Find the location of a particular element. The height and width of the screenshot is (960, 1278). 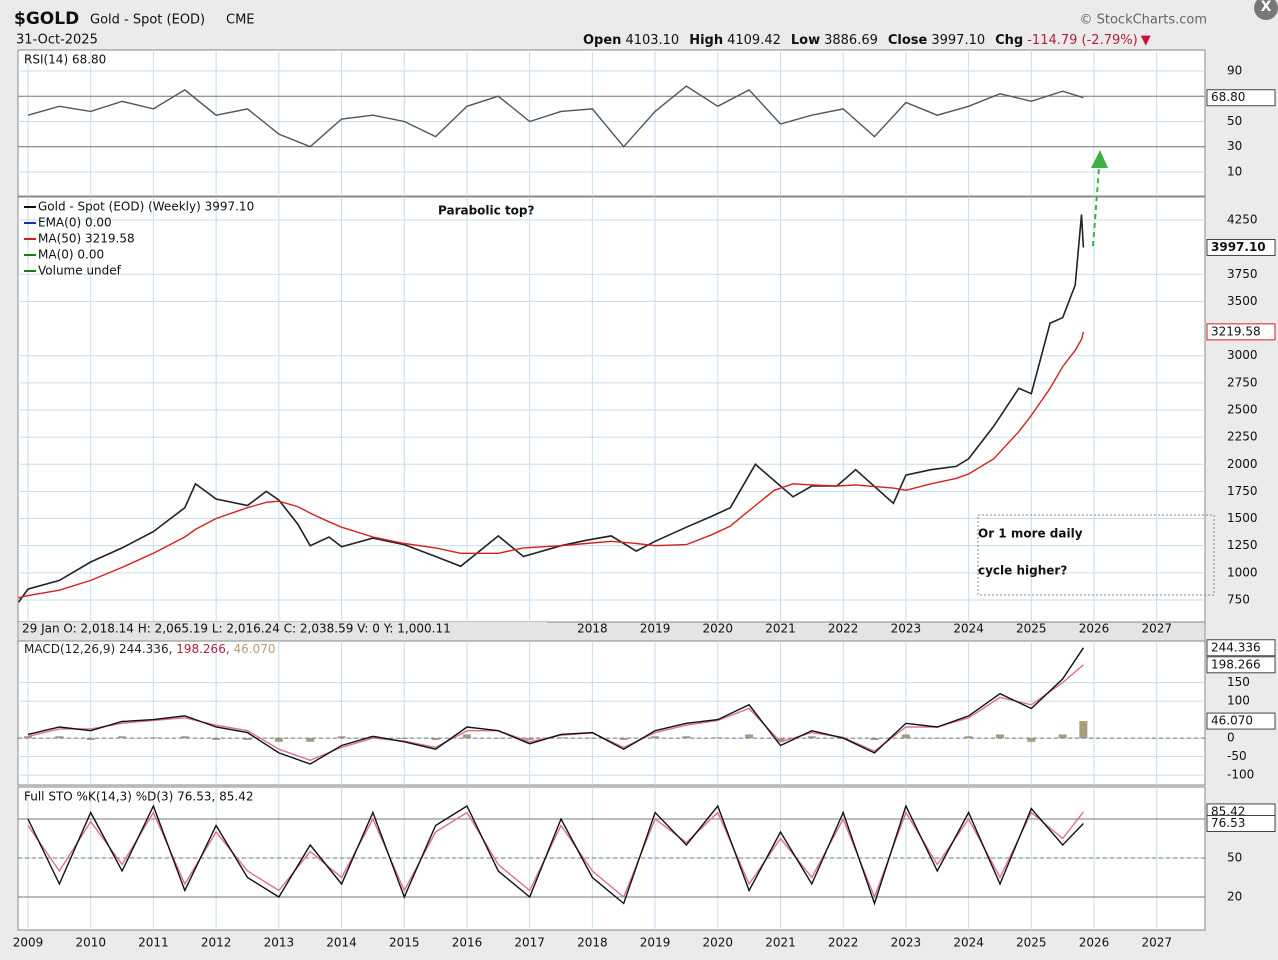

title-part: 46.070 is located at coordinates (253, 649).